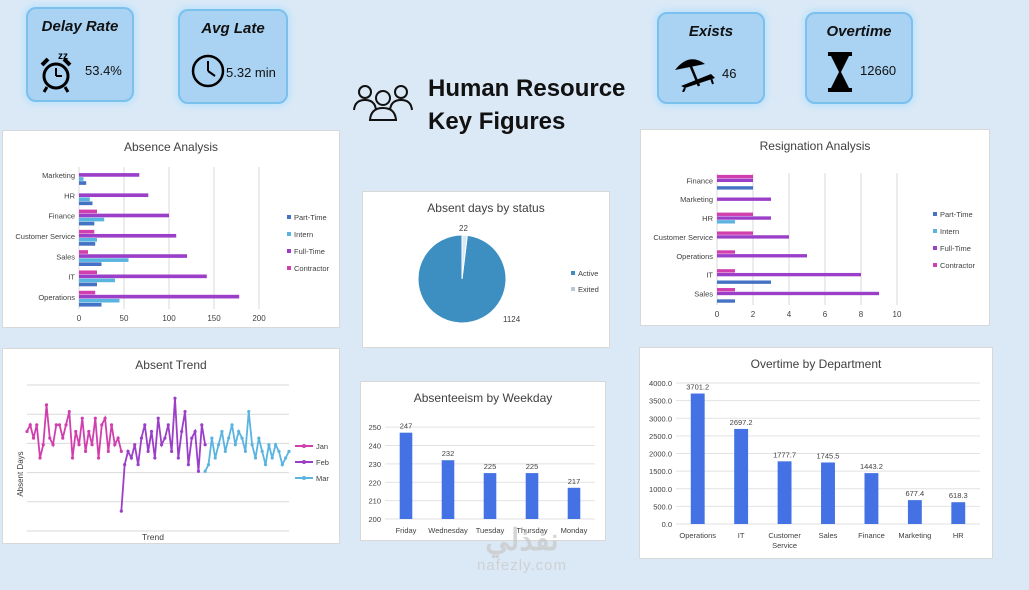 This screenshot has height=590, width=1029. What do you see at coordinates (667, 524) in the screenshot?
I see `y-tick-label: 0.0` at bounding box center [667, 524].